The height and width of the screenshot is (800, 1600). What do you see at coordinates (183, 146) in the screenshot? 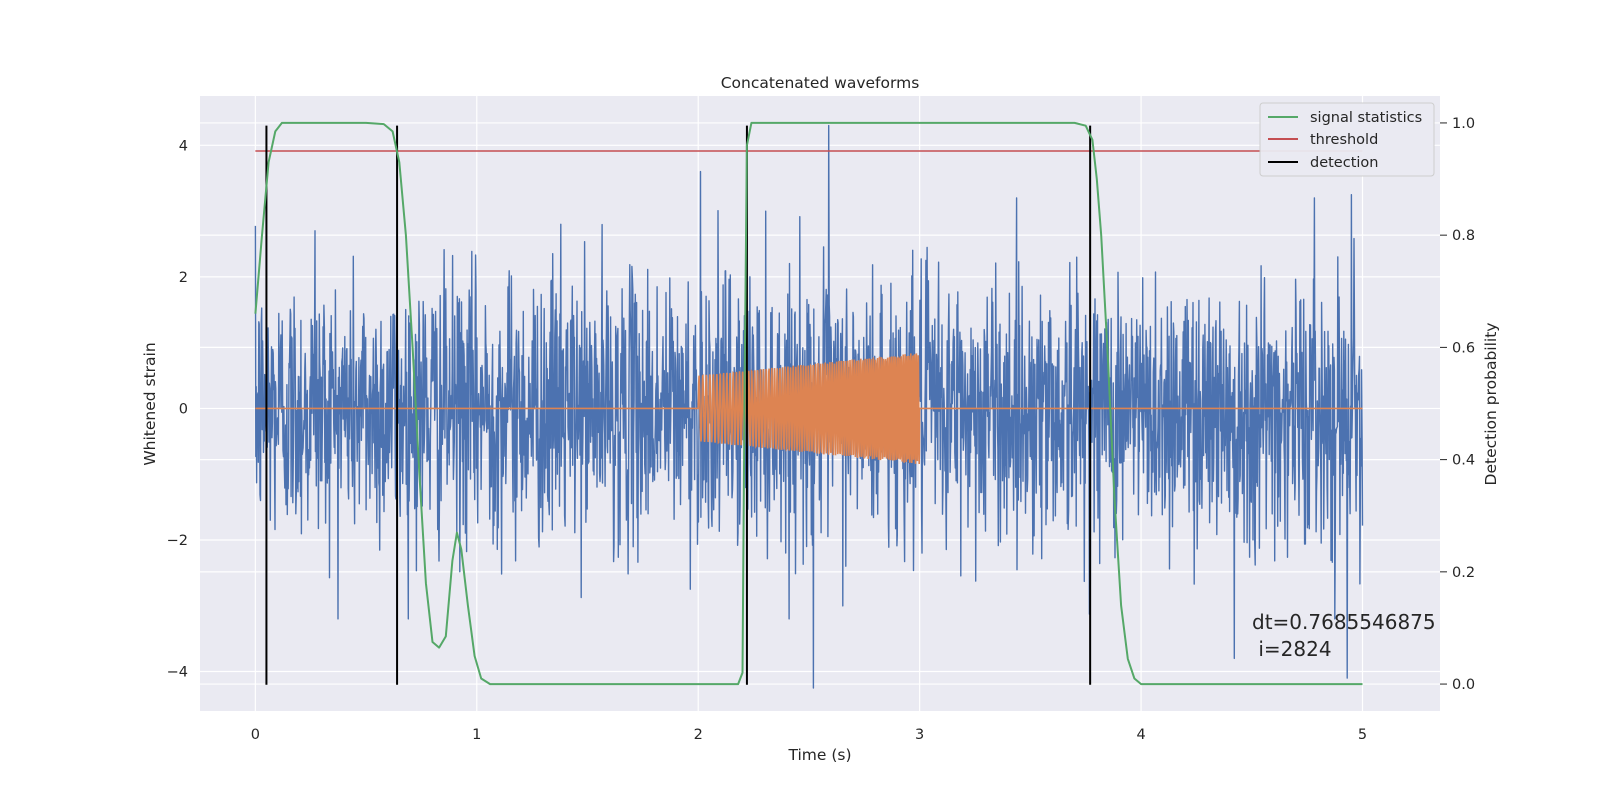
I see `y-tick-label: 4` at bounding box center [183, 146].